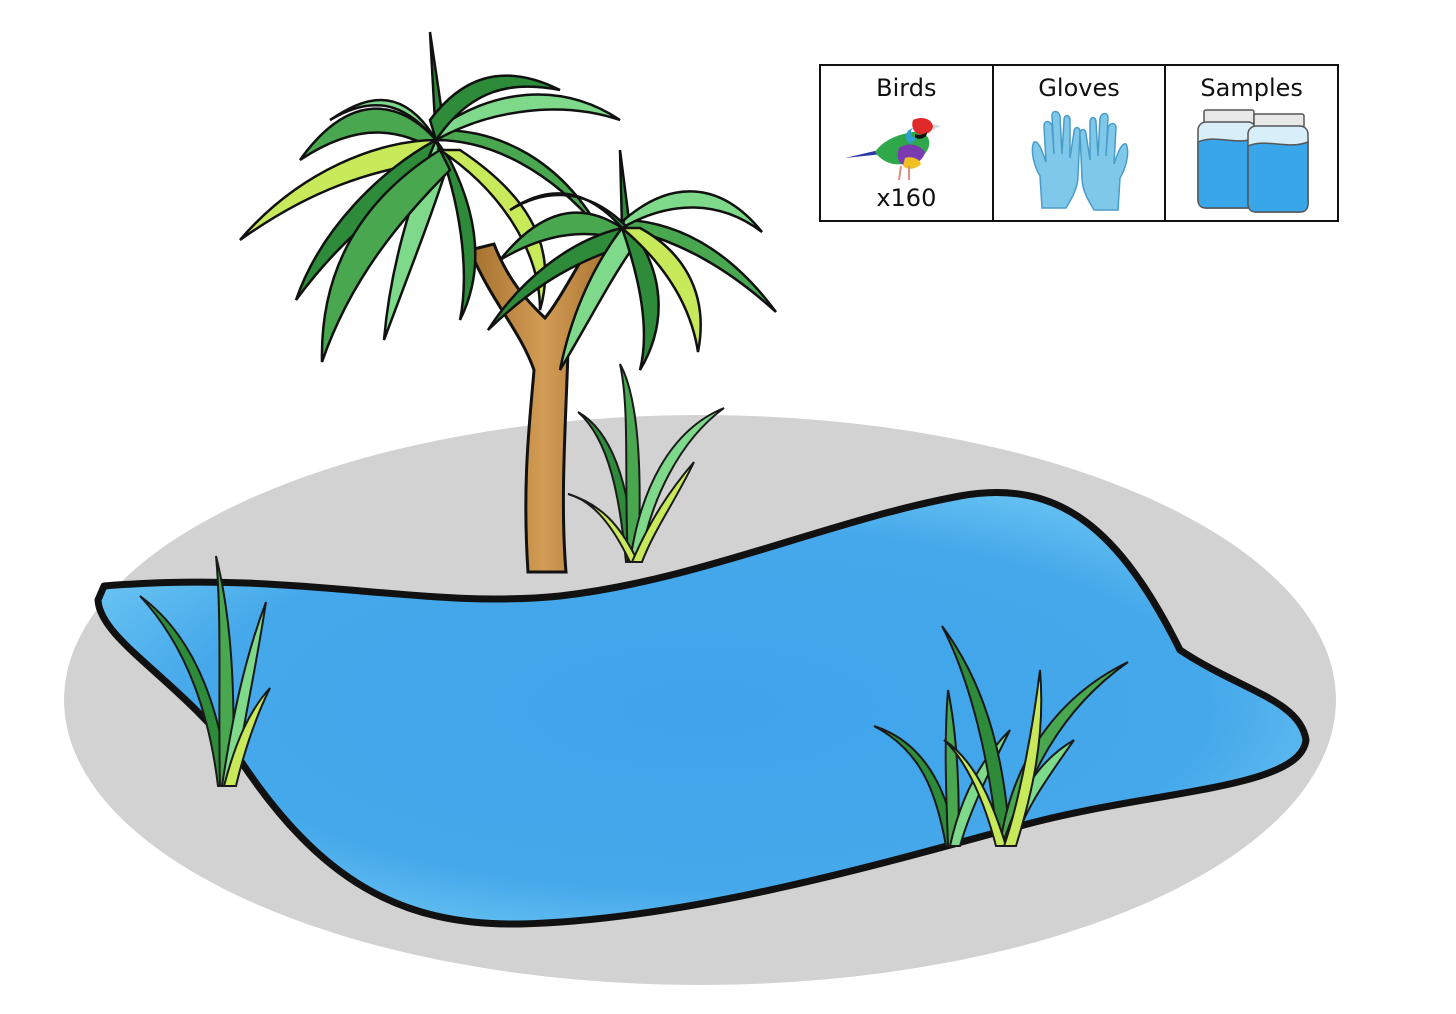  What do you see at coordinates (1080, 160) in the screenshot?
I see `gloves-icon` at bounding box center [1080, 160].